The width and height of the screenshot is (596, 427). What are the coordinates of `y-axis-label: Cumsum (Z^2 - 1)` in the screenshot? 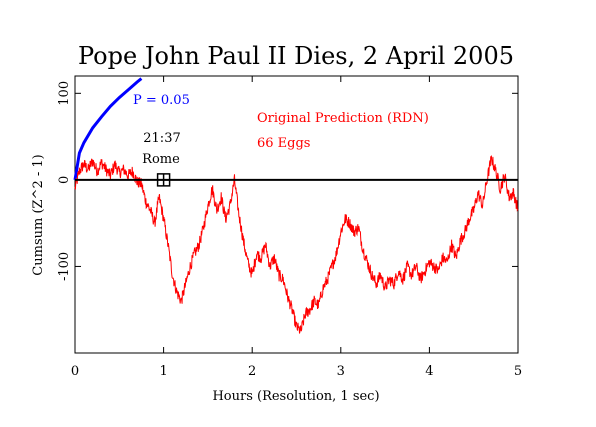 It's located at (38, 214).